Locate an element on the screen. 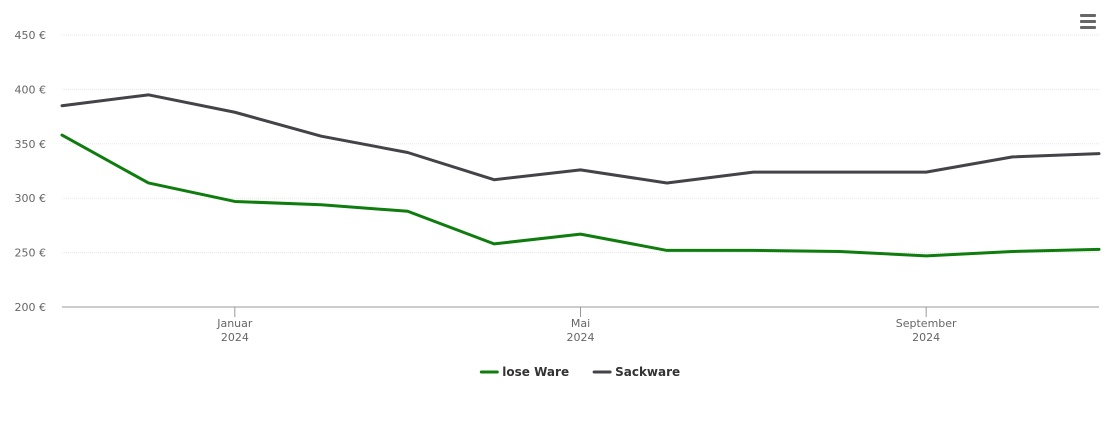  y-tick-label: 250 € is located at coordinates (31, 253).